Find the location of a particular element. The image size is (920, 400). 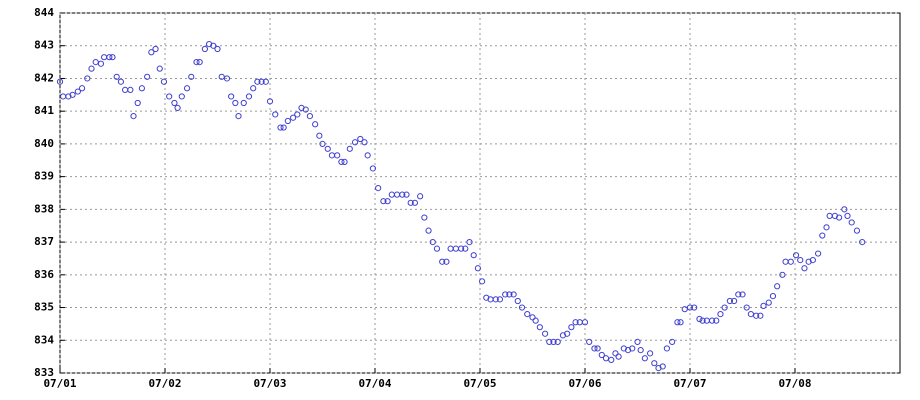

y-tick-label: 833 is located at coordinates (44, 372).